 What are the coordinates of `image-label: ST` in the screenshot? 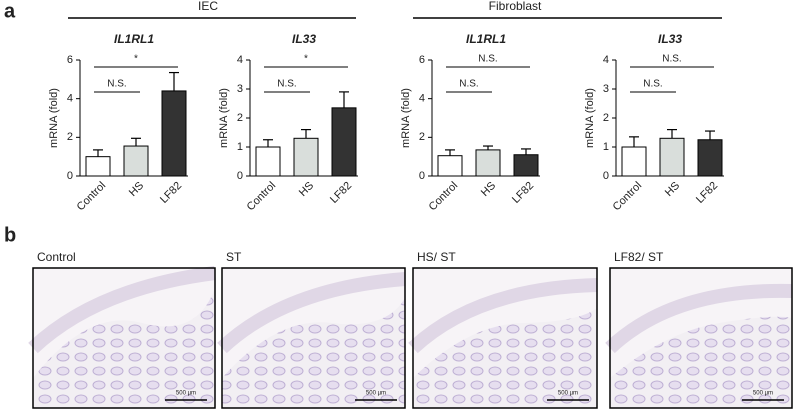 It's located at (234, 257).